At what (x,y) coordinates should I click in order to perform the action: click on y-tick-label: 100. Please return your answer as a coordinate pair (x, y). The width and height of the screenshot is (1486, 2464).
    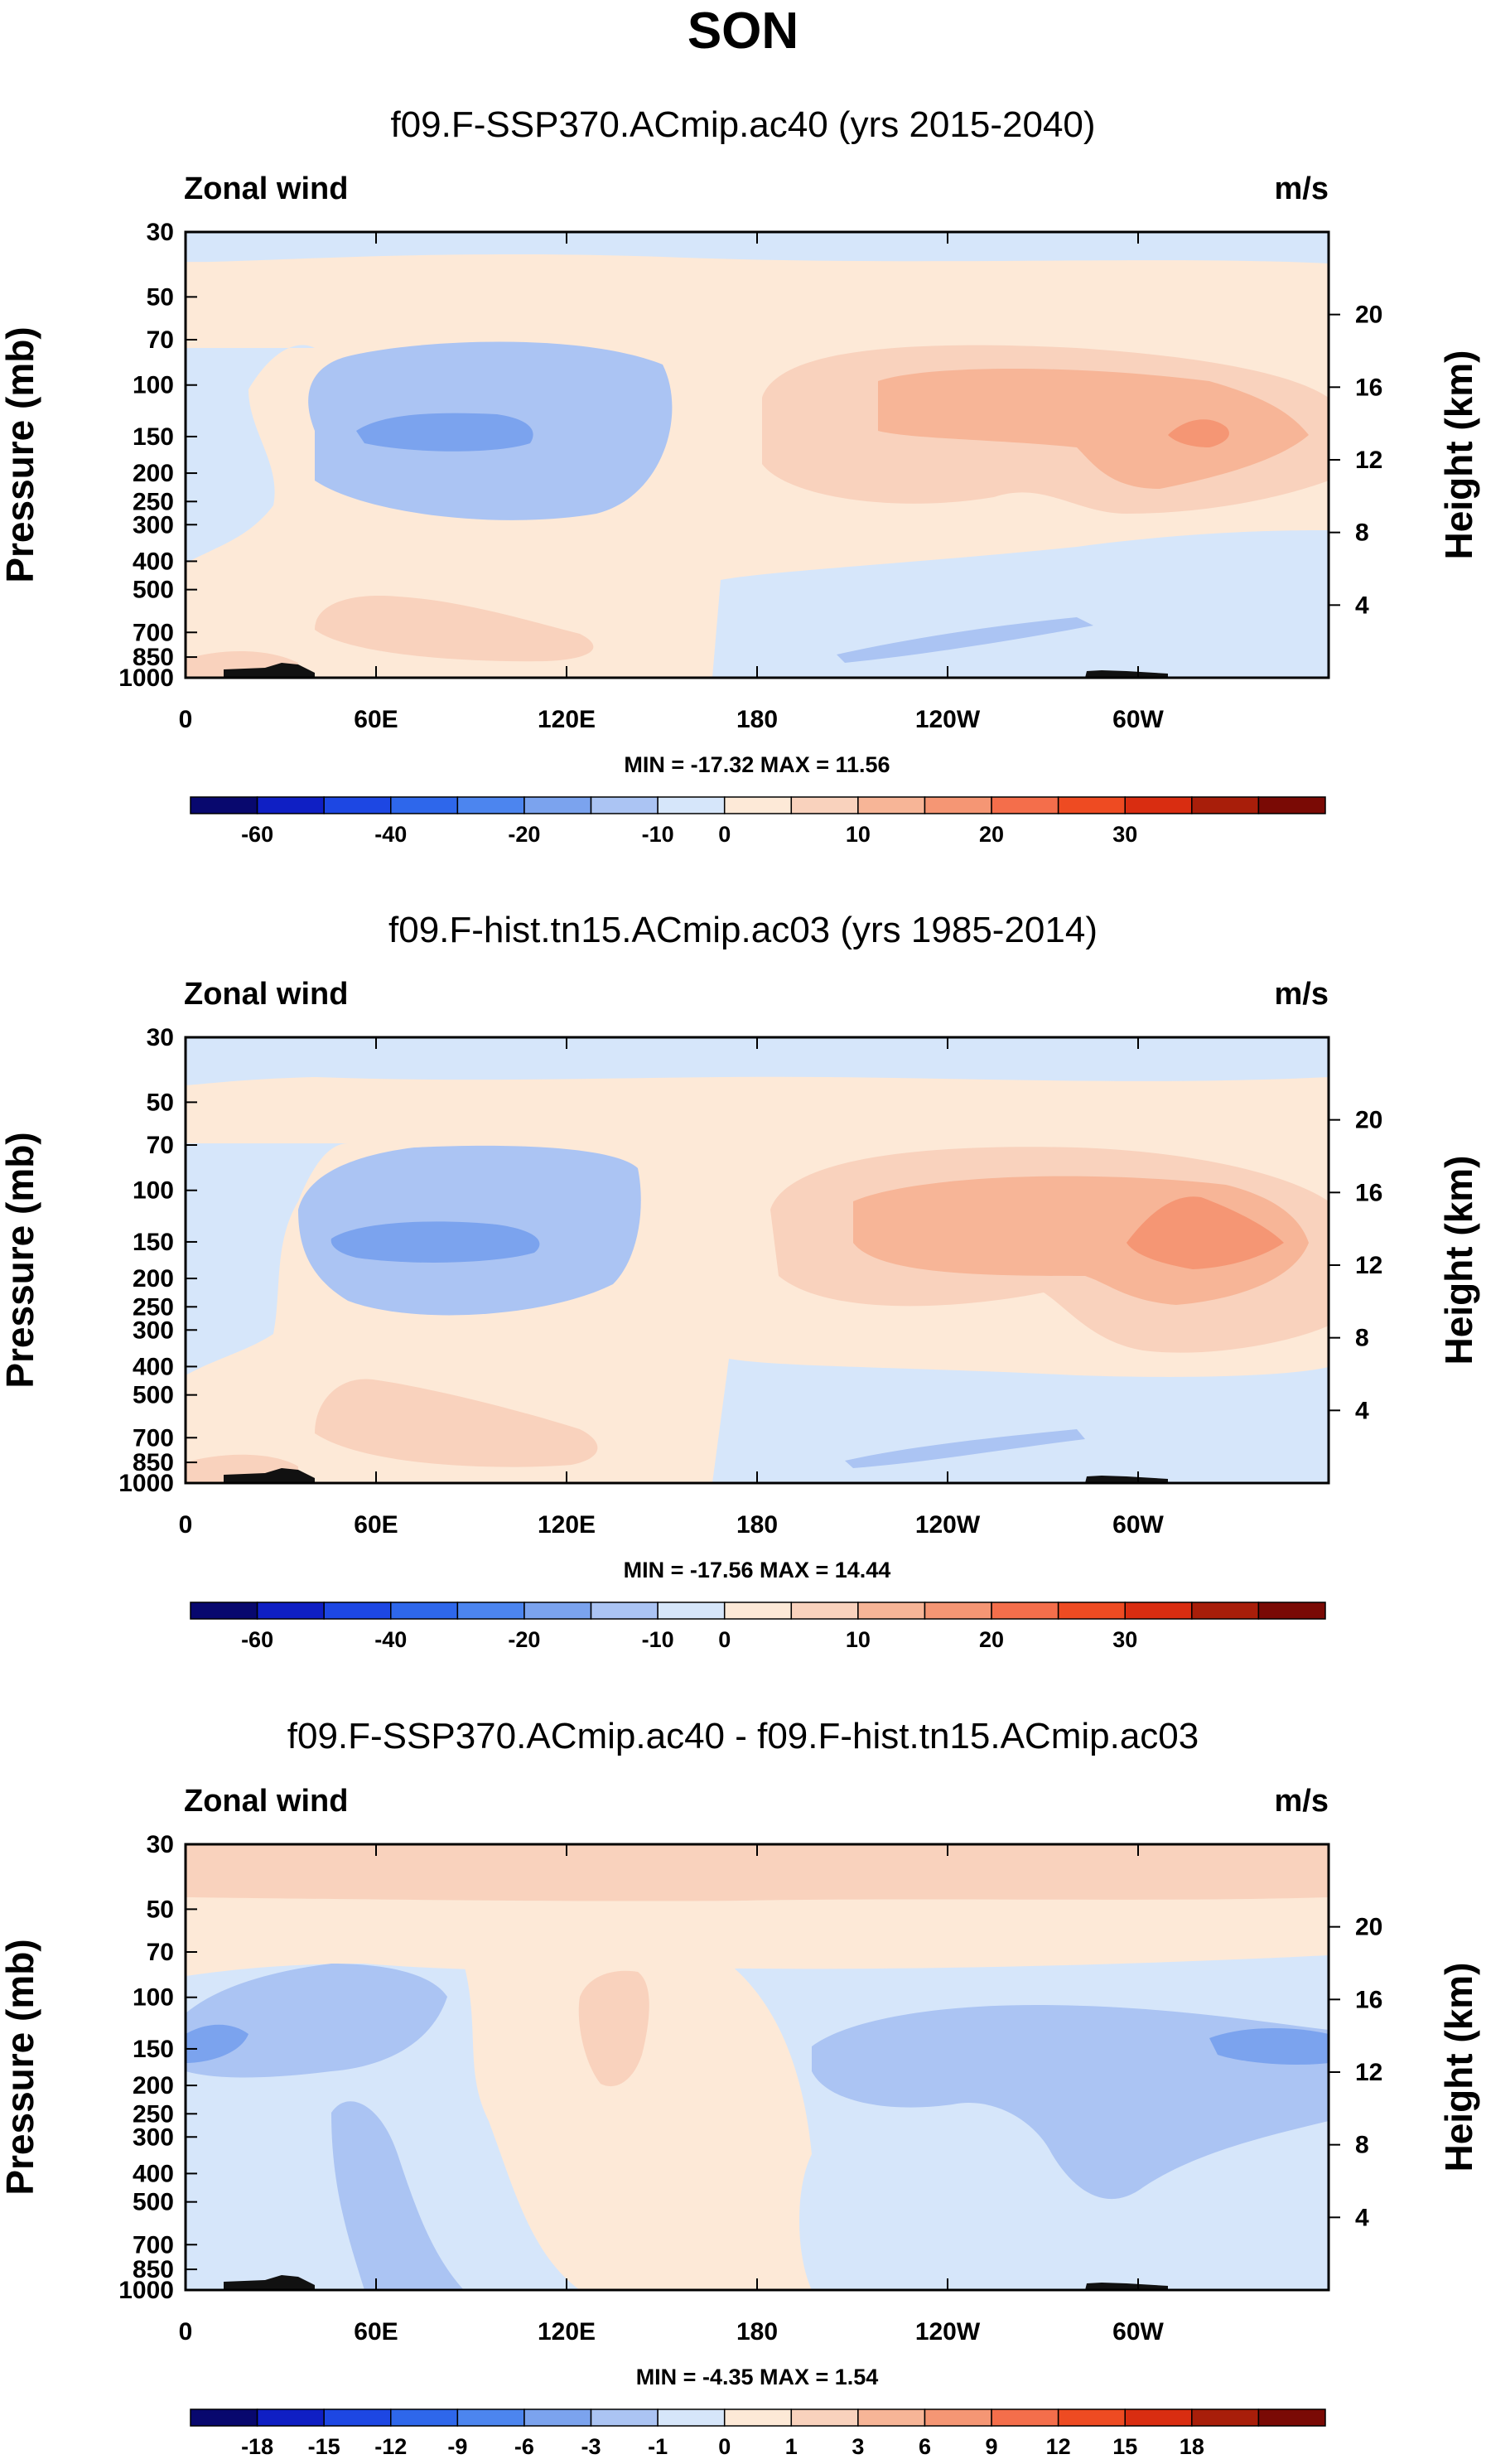
    Looking at the image, I should click on (153, 1191).